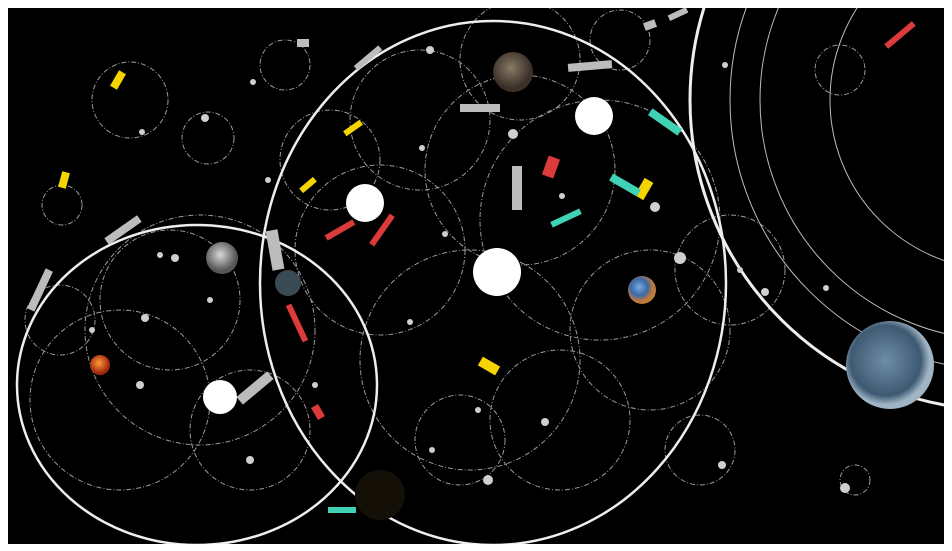  Describe the element at coordinates (513, 72) in the screenshot. I see `brown-planet` at that location.